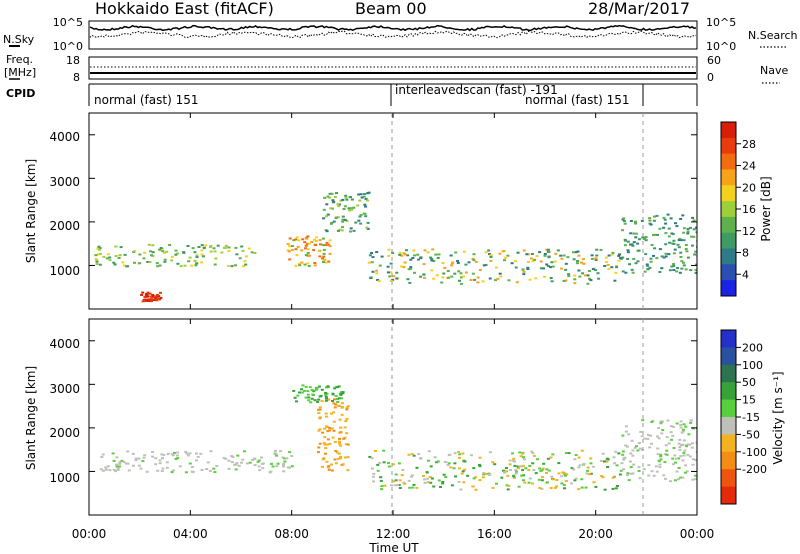 This screenshot has height=554, width=800. I want to click on colorbar-tick-label: 15, so click(749, 400).